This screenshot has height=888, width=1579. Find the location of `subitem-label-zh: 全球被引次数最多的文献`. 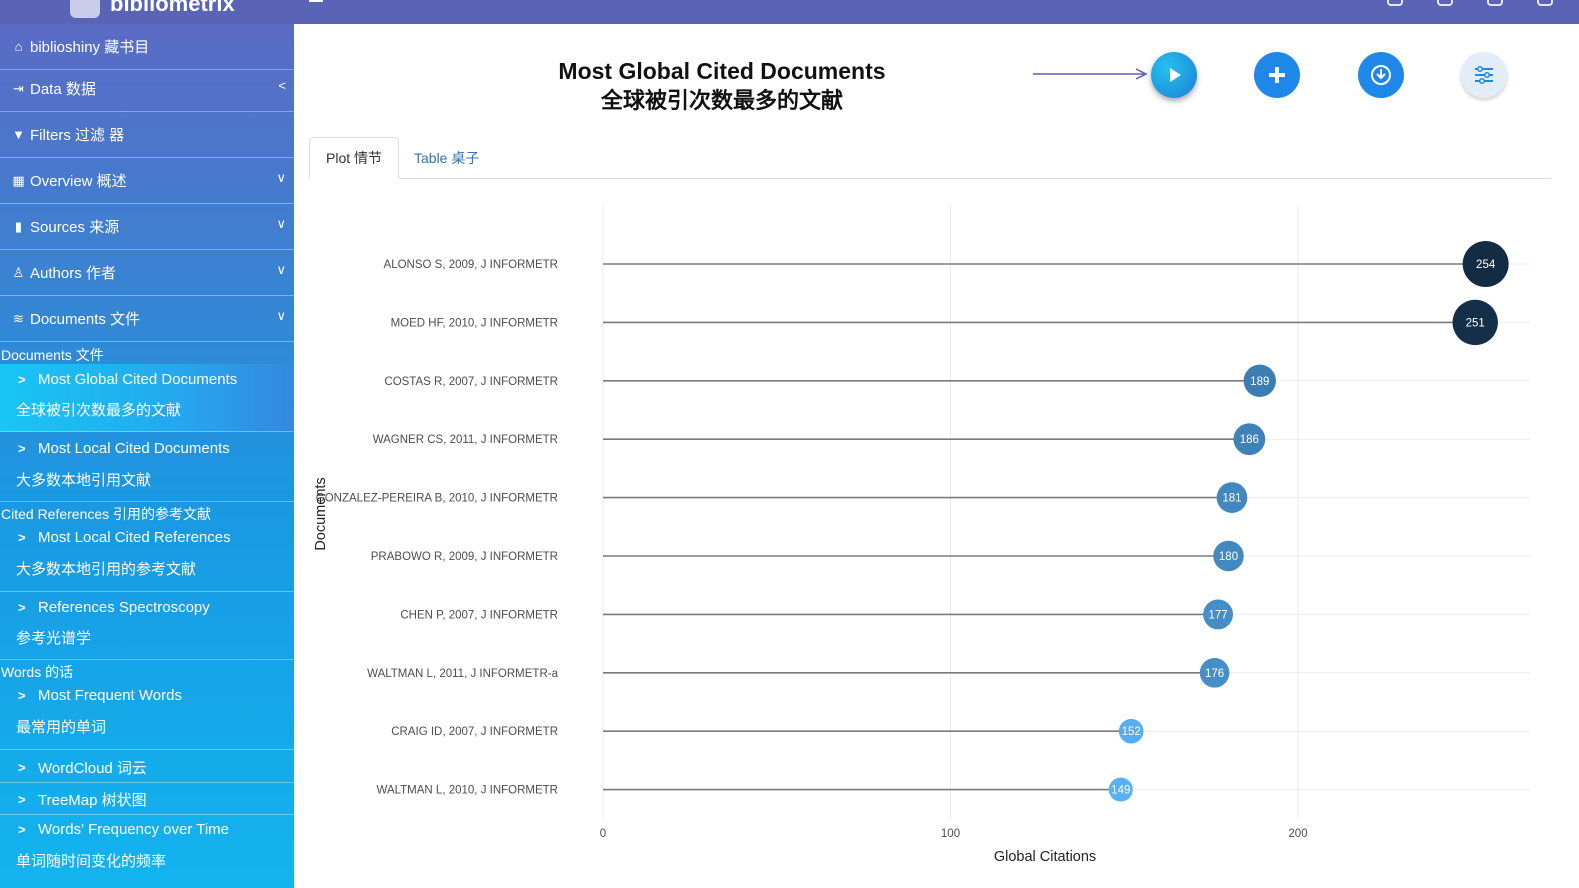

subitem-label-zh: 全球被引次数最多的文献 is located at coordinates (99, 410).